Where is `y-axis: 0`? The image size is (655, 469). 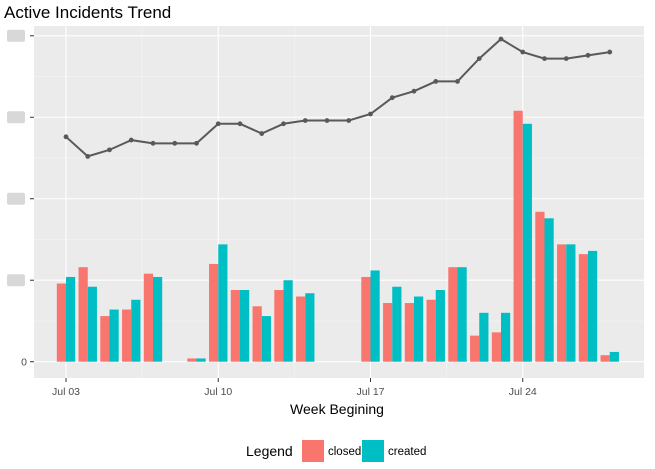
y-axis: 0 is located at coordinates (20, 199).